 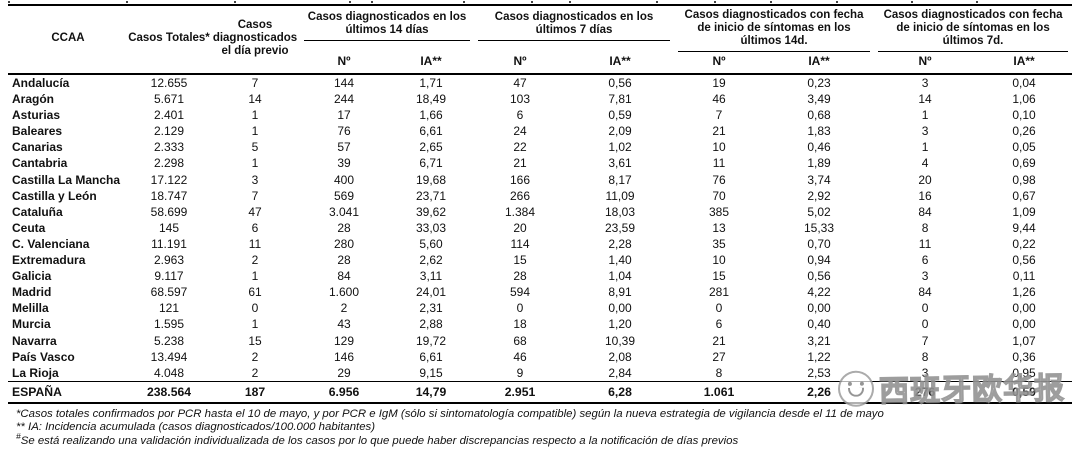 I want to click on value-cell: 0,70, so click(x=819, y=243).